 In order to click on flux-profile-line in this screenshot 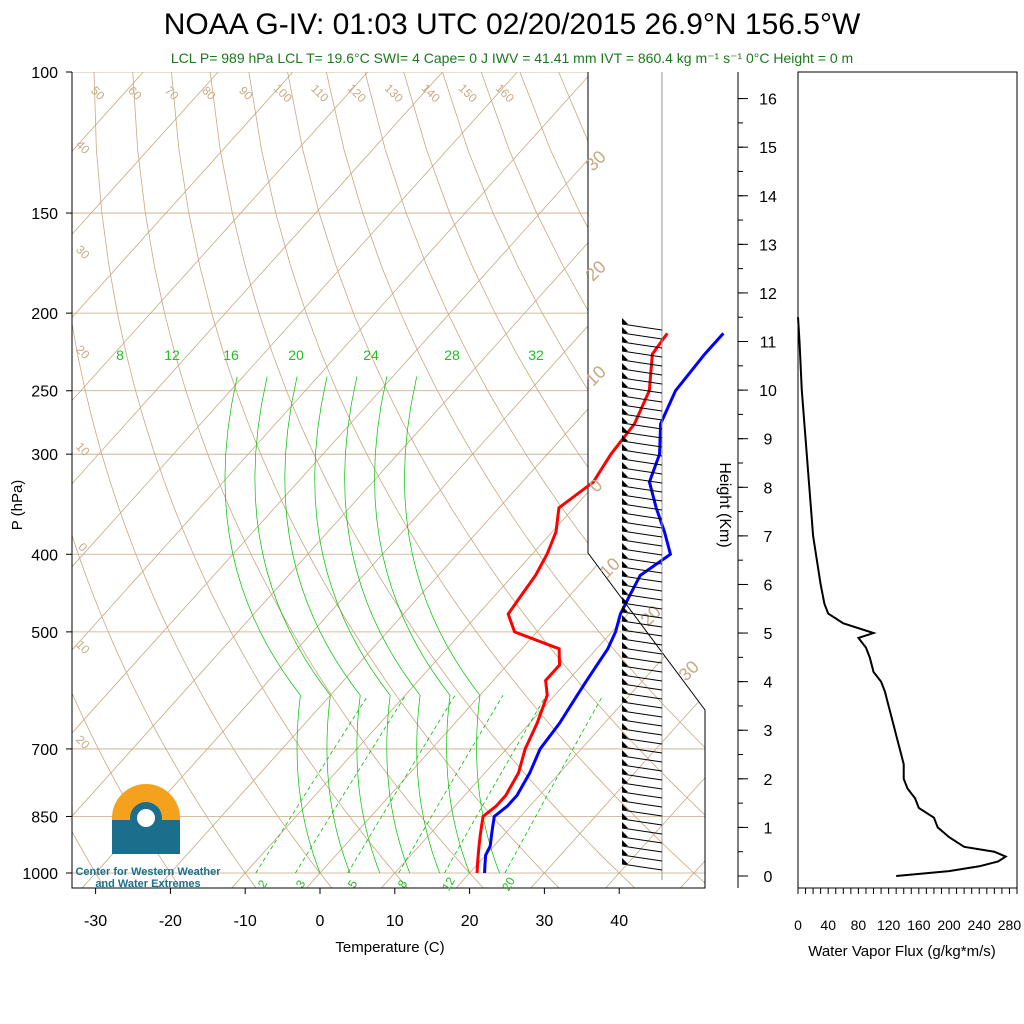, I will do `click(902, 597)`.